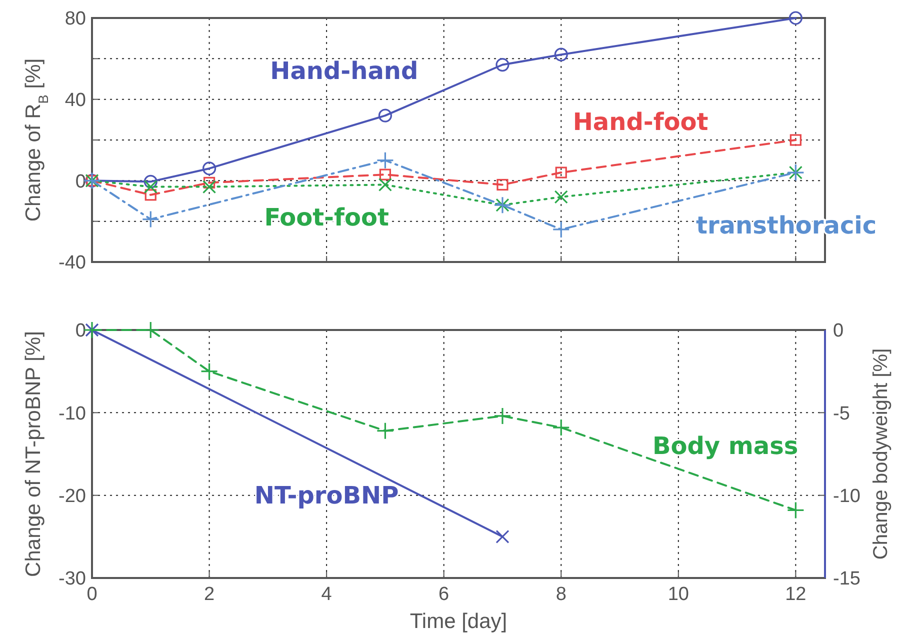  What do you see at coordinates (72, 413) in the screenshot?
I see `y-tick-label: -10` at bounding box center [72, 413].